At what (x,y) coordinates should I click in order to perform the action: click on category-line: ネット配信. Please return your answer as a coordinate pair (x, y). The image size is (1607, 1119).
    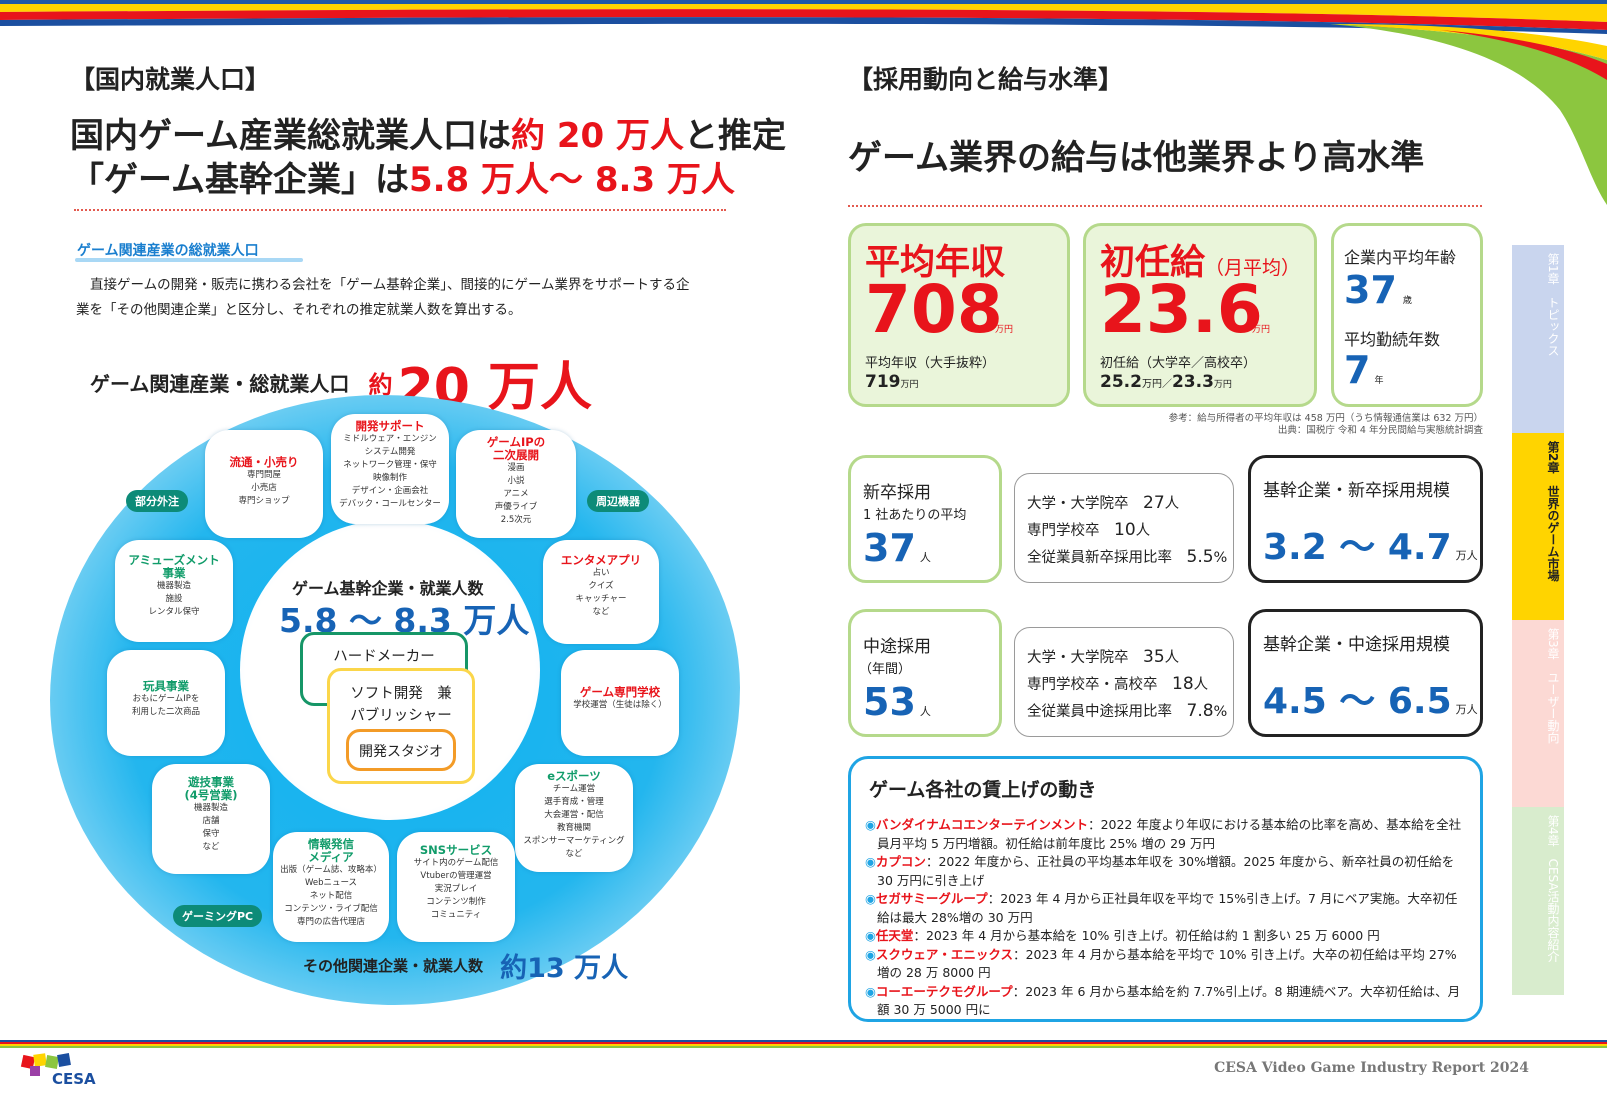
    Looking at the image, I should click on (331, 896).